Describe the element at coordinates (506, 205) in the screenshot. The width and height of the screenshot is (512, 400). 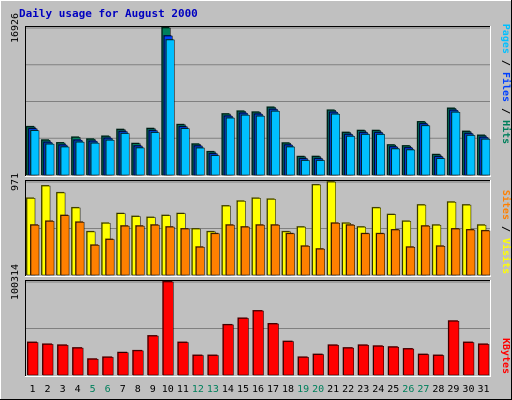
I see `legend-sites: Sites` at that location.